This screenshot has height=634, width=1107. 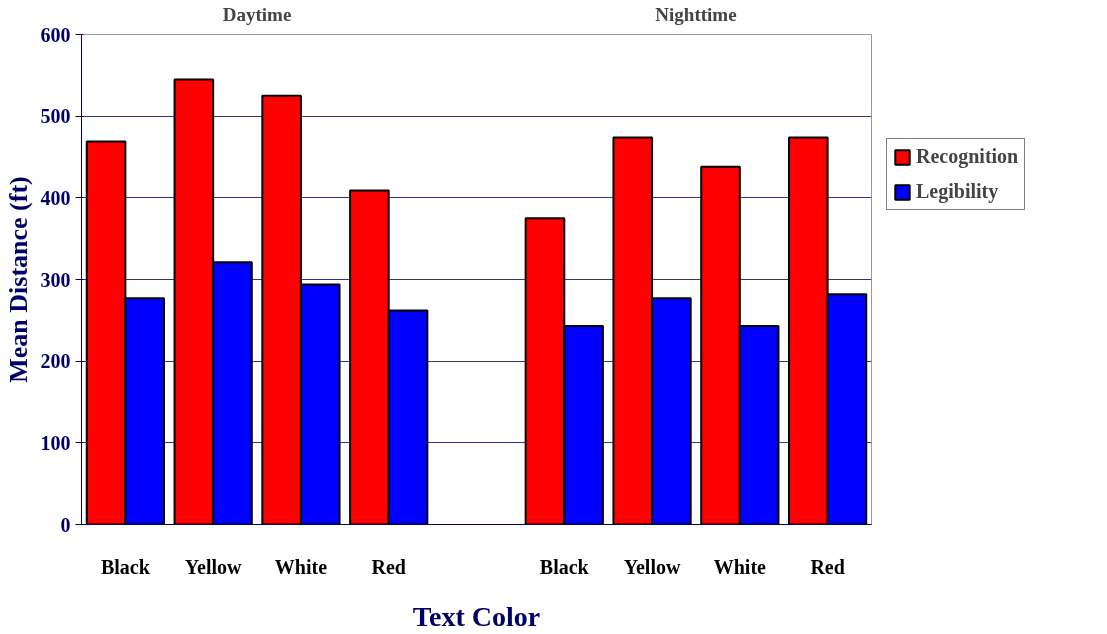 What do you see at coordinates (55, 442) in the screenshot?
I see `y-tick-label: 100` at bounding box center [55, 442].